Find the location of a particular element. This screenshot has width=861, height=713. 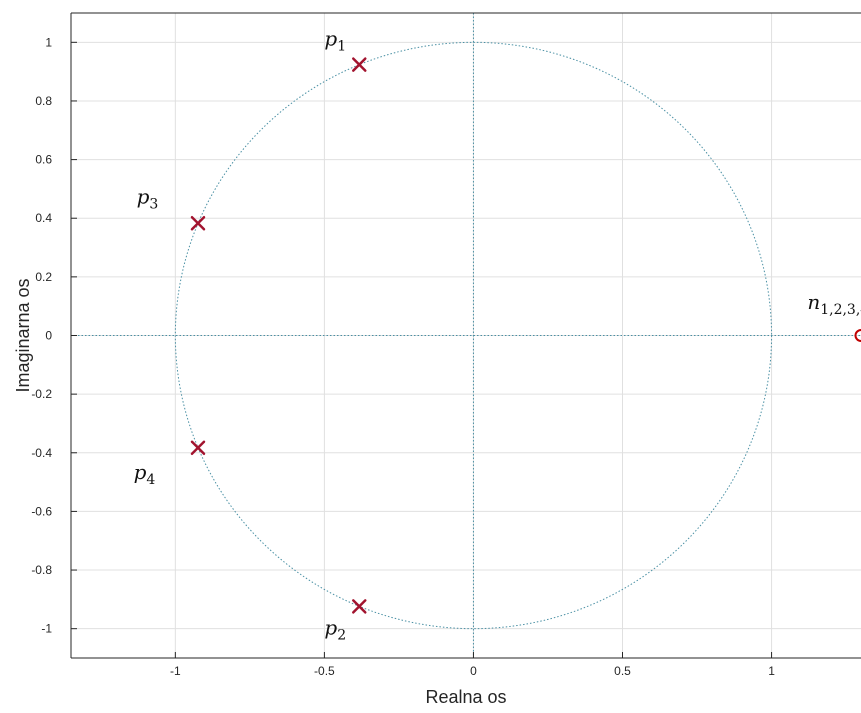

x-axis-label: Realna os is located at coordinates (465, 697).